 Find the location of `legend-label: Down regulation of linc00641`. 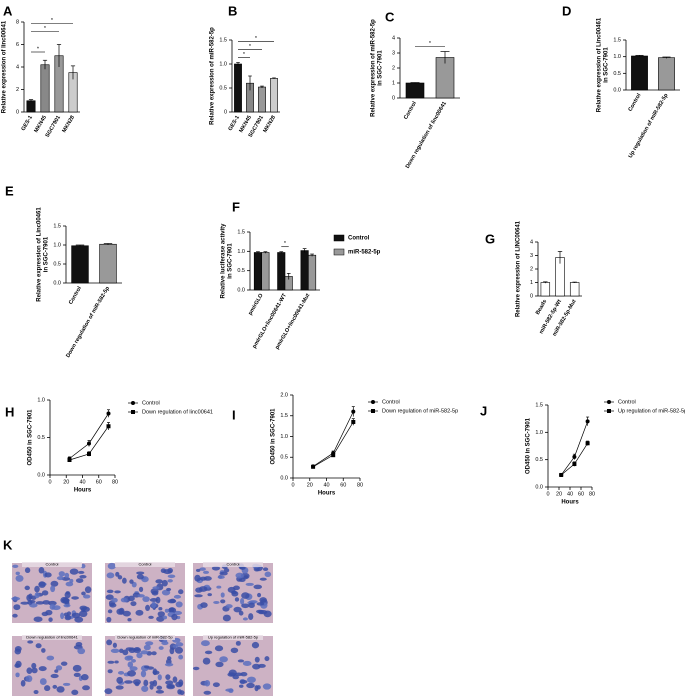

legend-label: Down regulation of linc00641 is located at coordinates (177, 412).